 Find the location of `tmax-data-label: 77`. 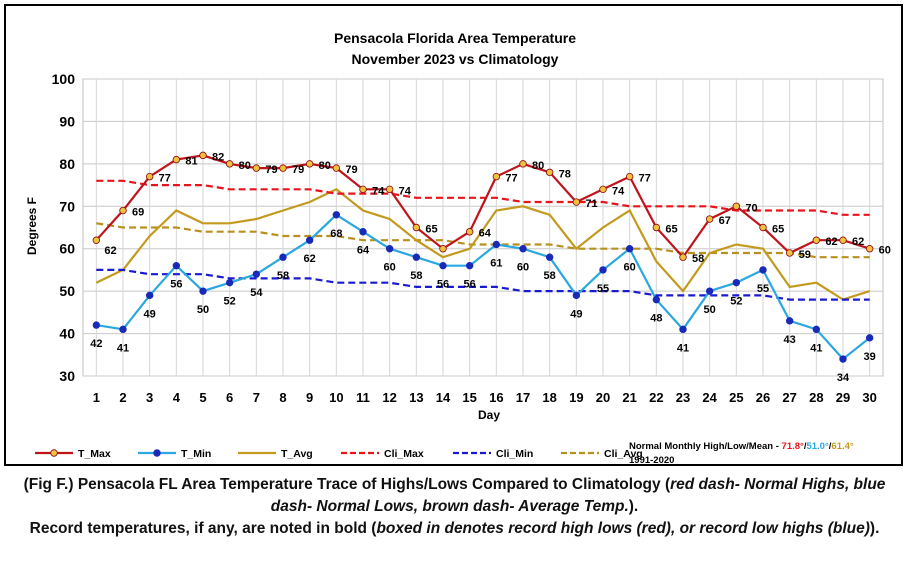

tmax-data-label: 77 is located at coordinates (165, 179).